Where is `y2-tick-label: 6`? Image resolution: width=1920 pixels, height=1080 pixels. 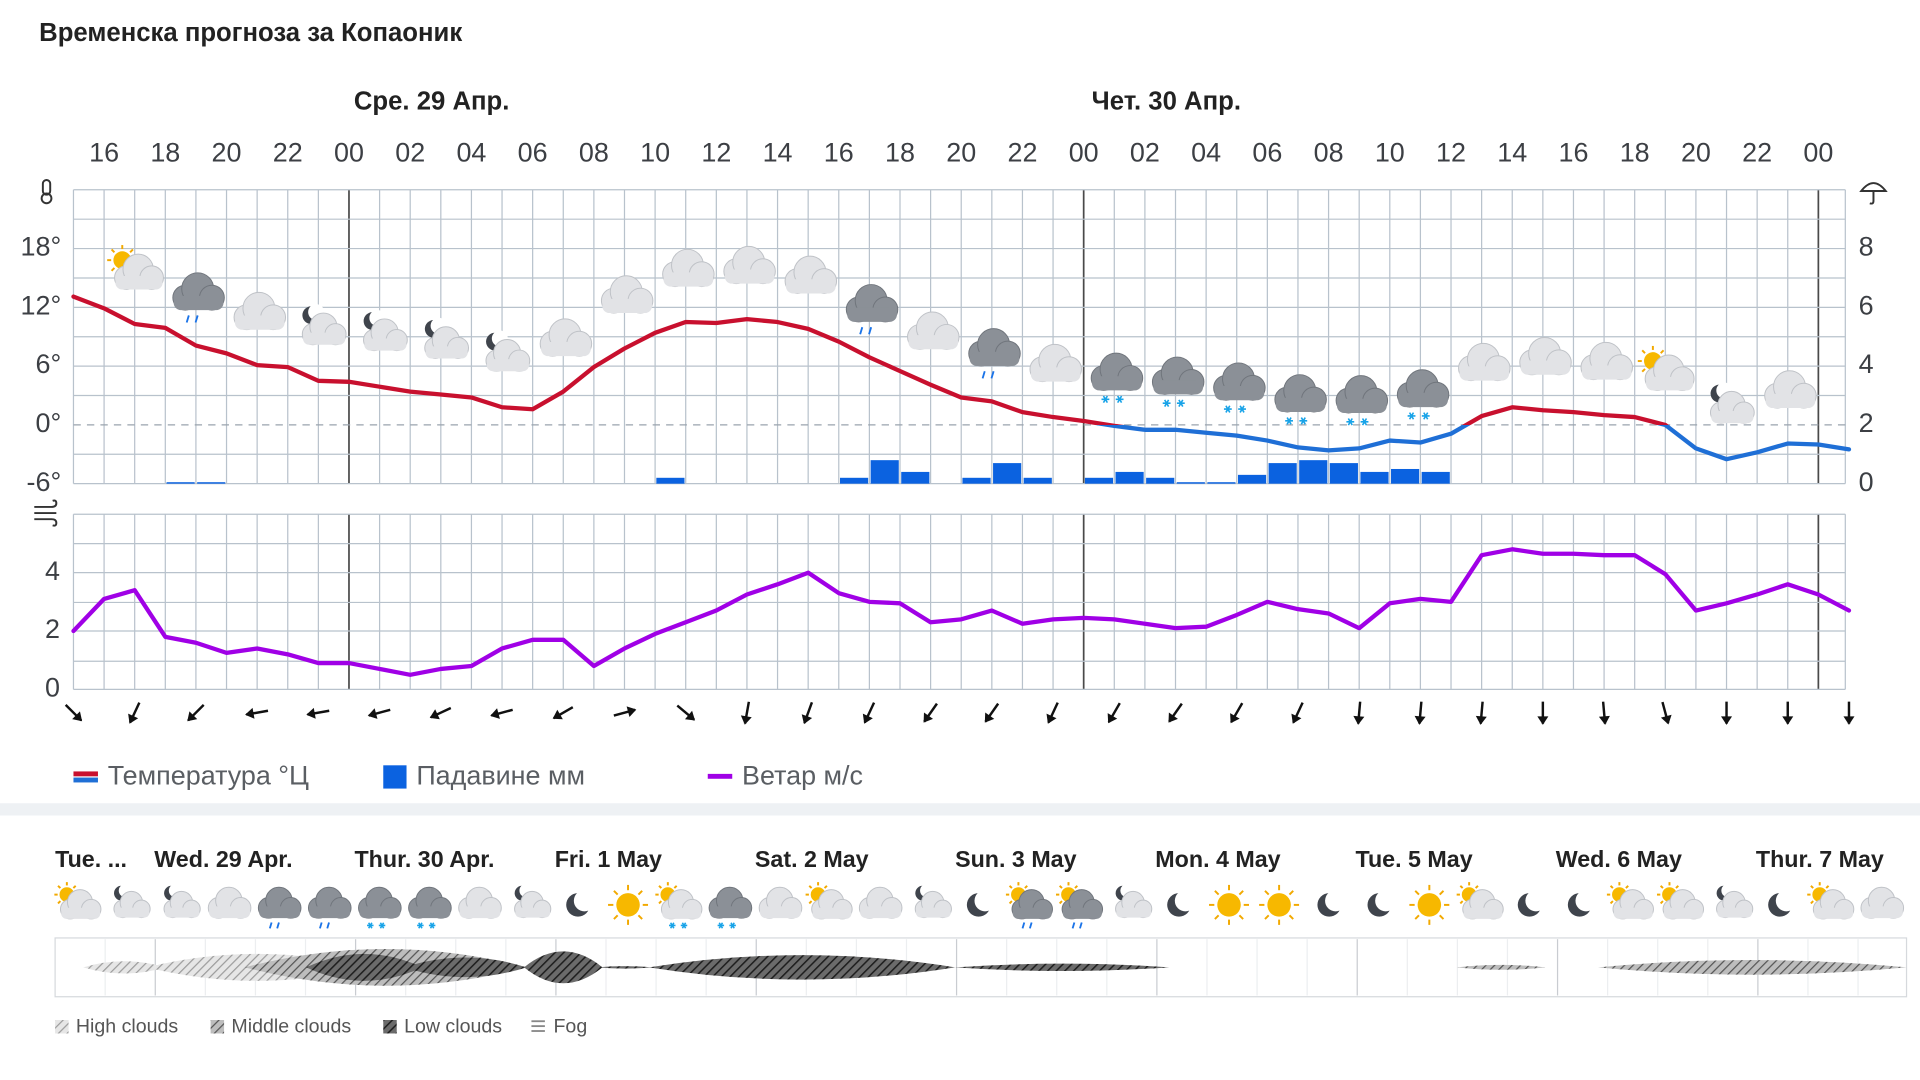 y2-tick-label: 6 is located at coordinates (1866, 305).